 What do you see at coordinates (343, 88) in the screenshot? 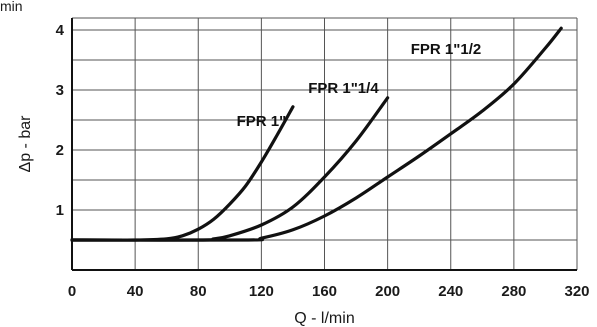
I see `series-label: FPR 1"1/4` at bounding box center [343, 88].